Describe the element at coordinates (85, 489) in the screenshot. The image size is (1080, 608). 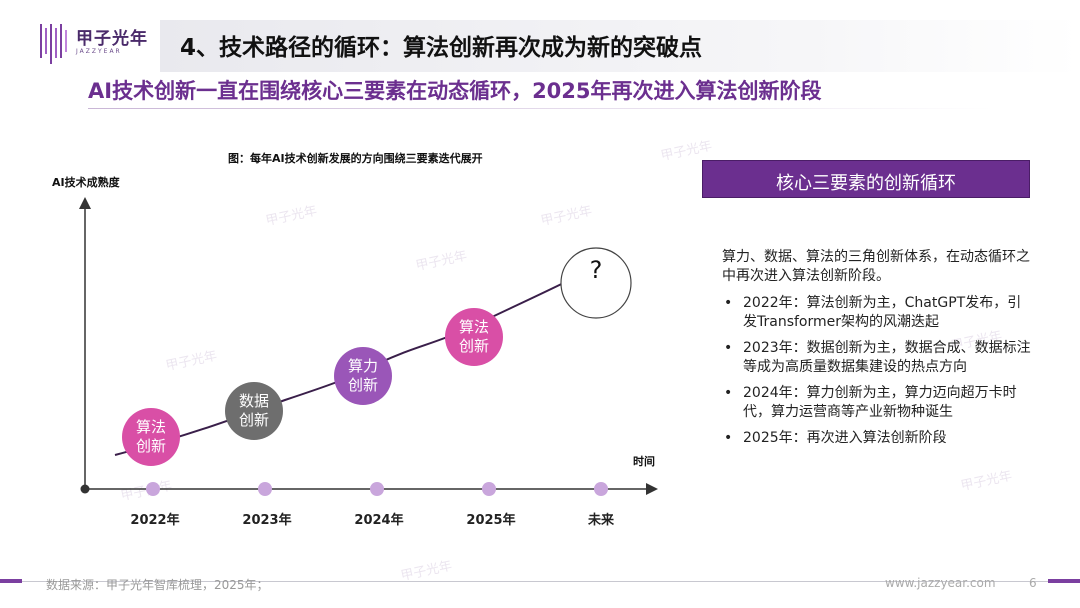
I see `axis-origin-dot` at that location.